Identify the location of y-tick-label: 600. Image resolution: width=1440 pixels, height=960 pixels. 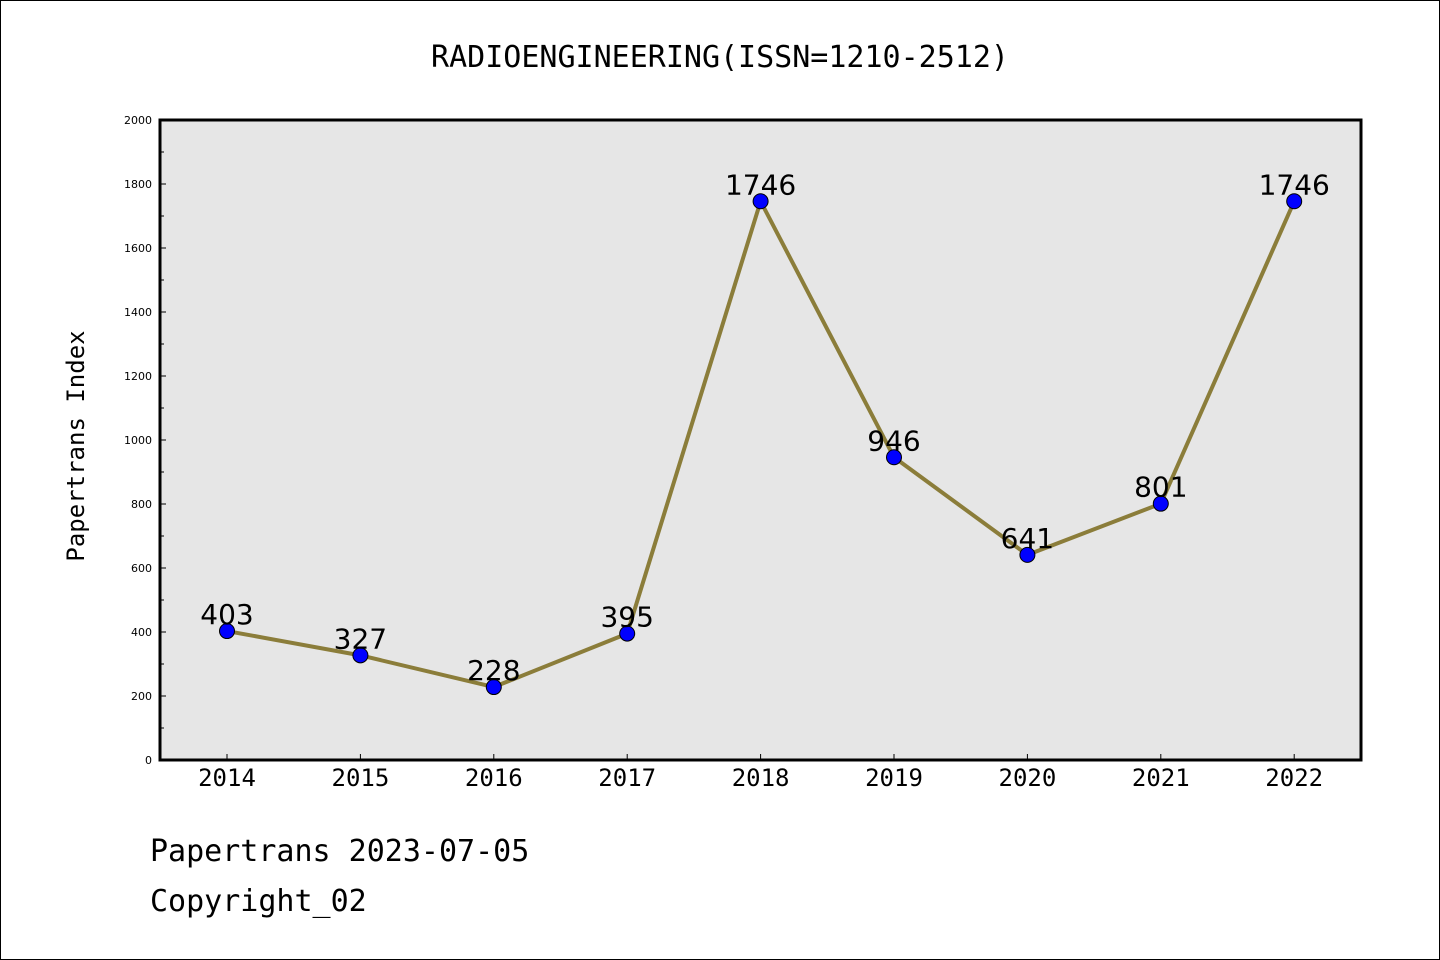
(141, 568).